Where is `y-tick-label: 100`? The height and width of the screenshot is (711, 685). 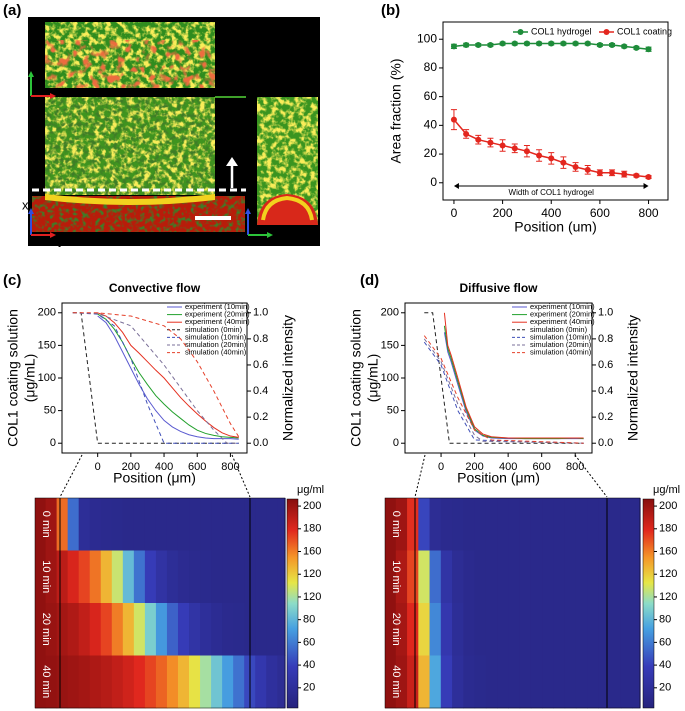 y-tick-label: 100 is located at coordinates (390, 378).